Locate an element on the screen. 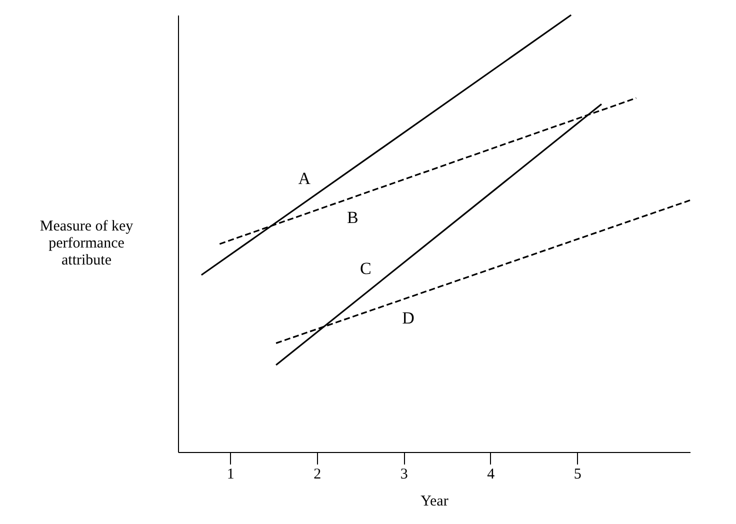 The image size is (736, 524). series-label: D is located at coordinates (408, 318).